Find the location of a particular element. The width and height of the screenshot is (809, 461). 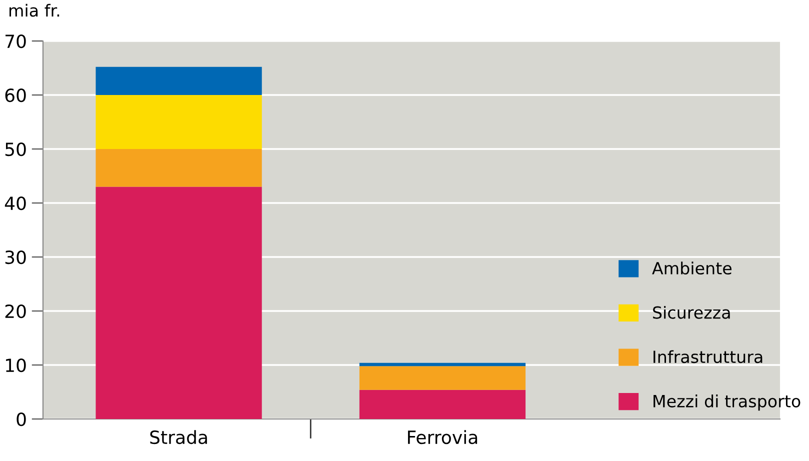

legend-label: Sicurezza is located at coordinates (691, 312).